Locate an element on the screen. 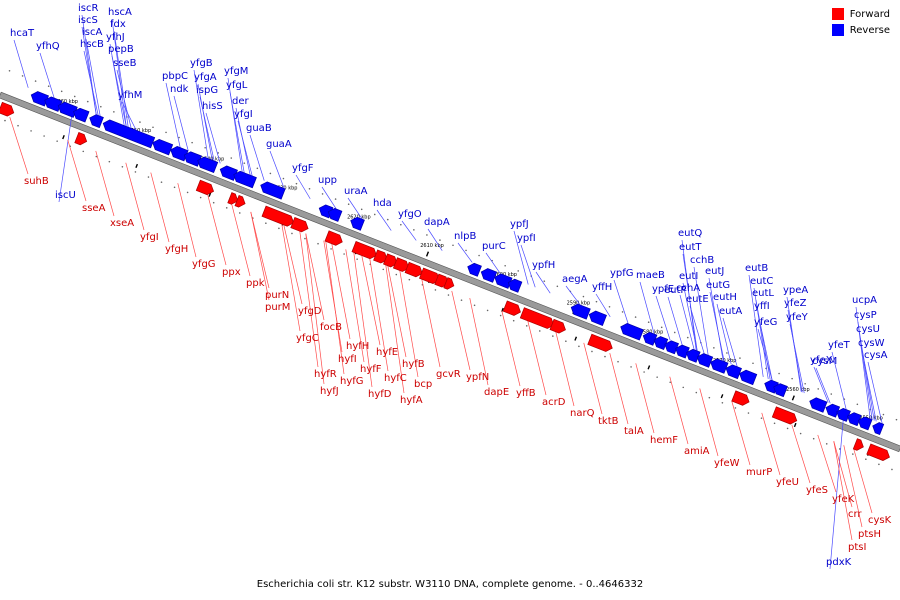  reverse-gene-label: yfhJ is located at coordinates (115, 37).